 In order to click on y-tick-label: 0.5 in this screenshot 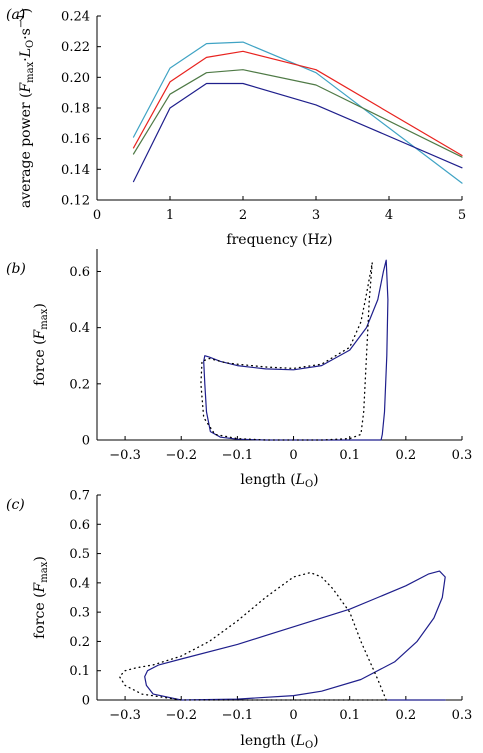, I will do `click(79, 554)`.